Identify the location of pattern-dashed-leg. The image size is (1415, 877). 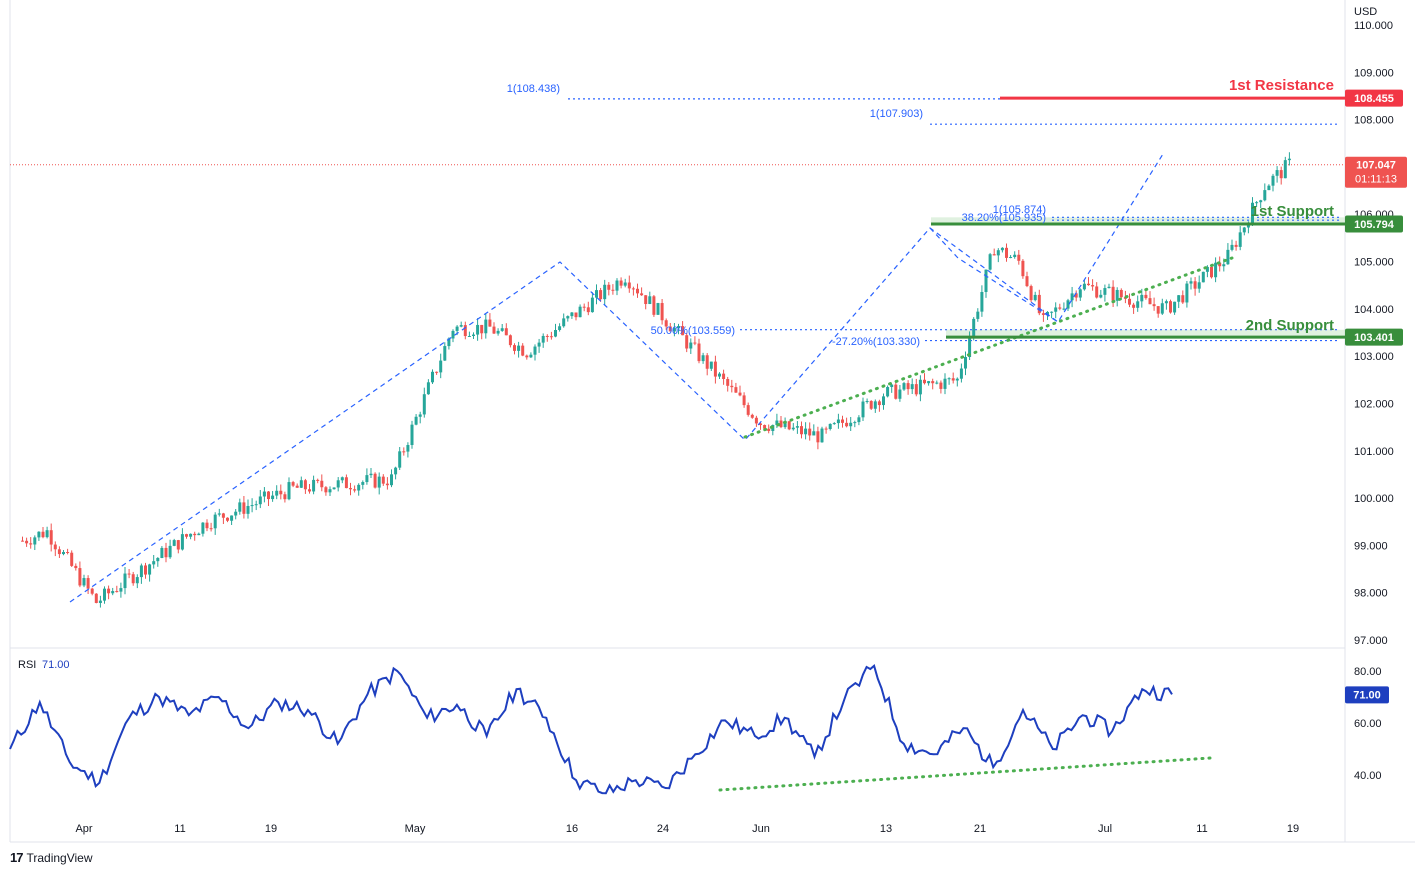
(994, 275).